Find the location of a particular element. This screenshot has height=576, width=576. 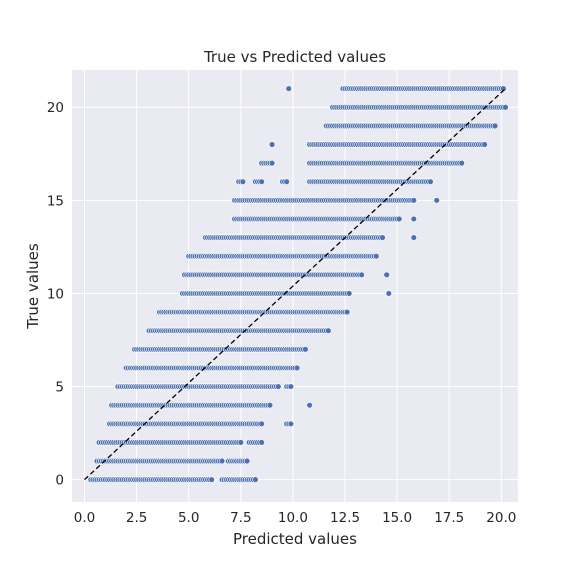

x-tick-label: 0.0 is located at coordinates (84, 518).